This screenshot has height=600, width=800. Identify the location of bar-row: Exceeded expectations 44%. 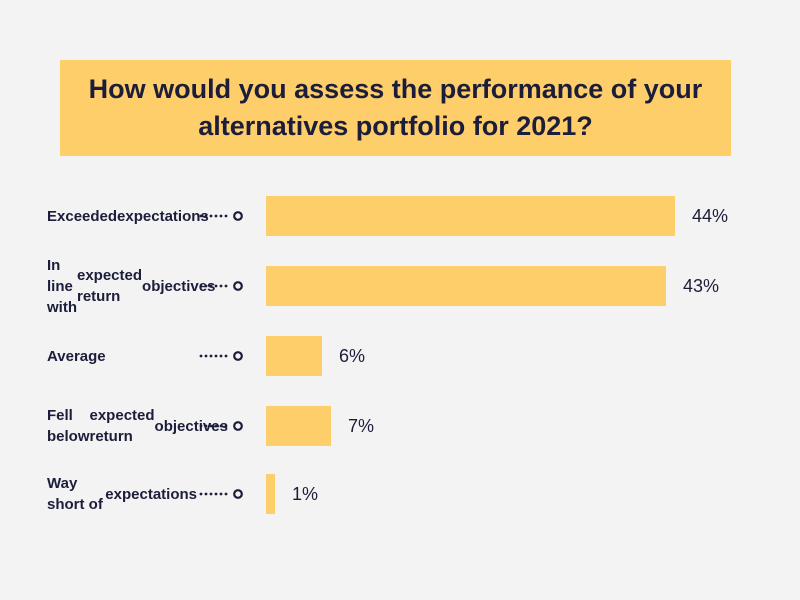
(400, 216).